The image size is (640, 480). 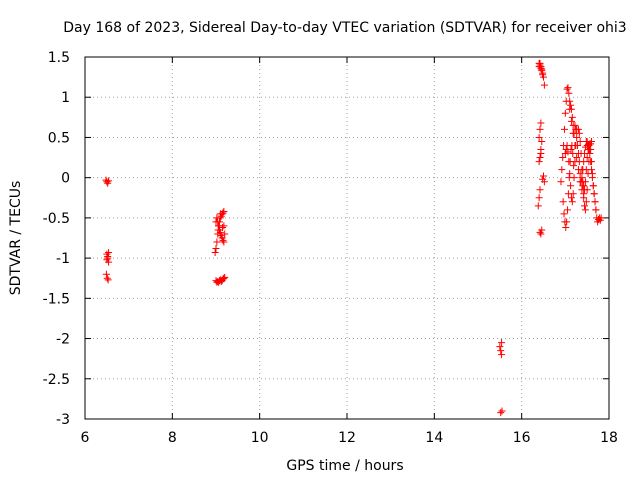 What do you see at coordinates (63, 420) in the screenshot?
I see `y-tick-label: -3` at bounding box center [63, 420].